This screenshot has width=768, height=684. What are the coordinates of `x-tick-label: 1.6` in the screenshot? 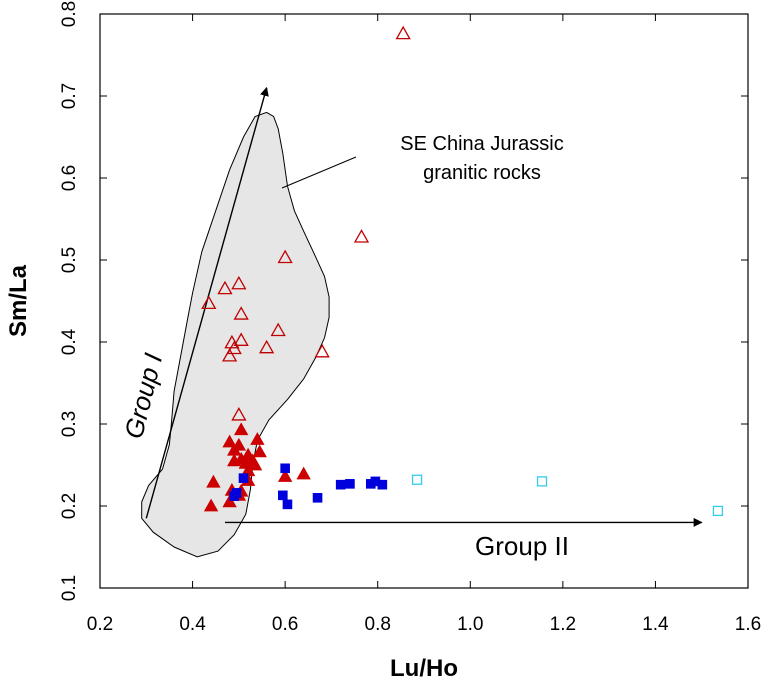 It's located at (748, 624).